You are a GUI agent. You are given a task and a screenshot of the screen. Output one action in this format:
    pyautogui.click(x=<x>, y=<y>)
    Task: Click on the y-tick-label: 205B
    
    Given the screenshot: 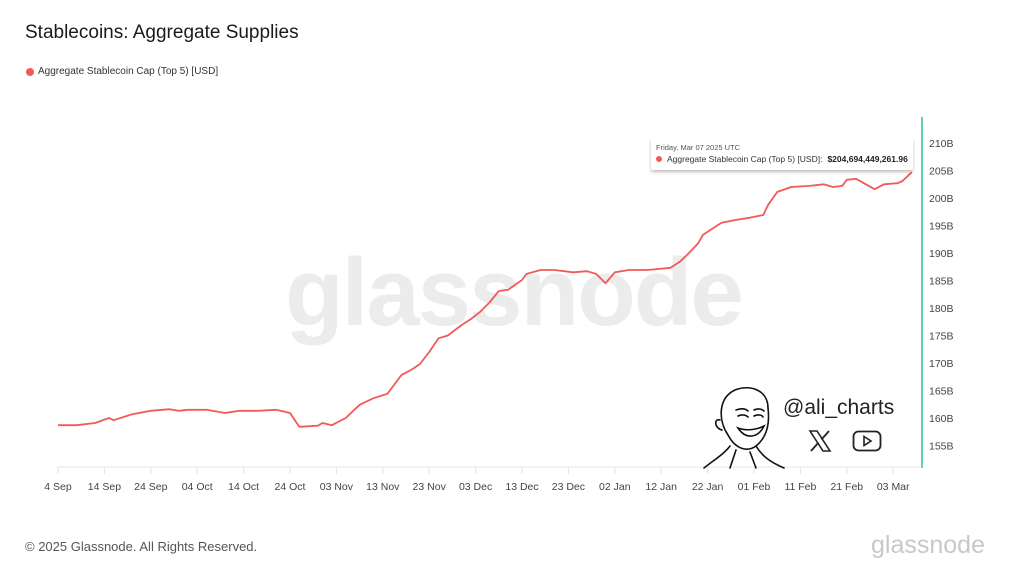 What is the action you would take?
    pyautogui.click(x=941, y=172)
    